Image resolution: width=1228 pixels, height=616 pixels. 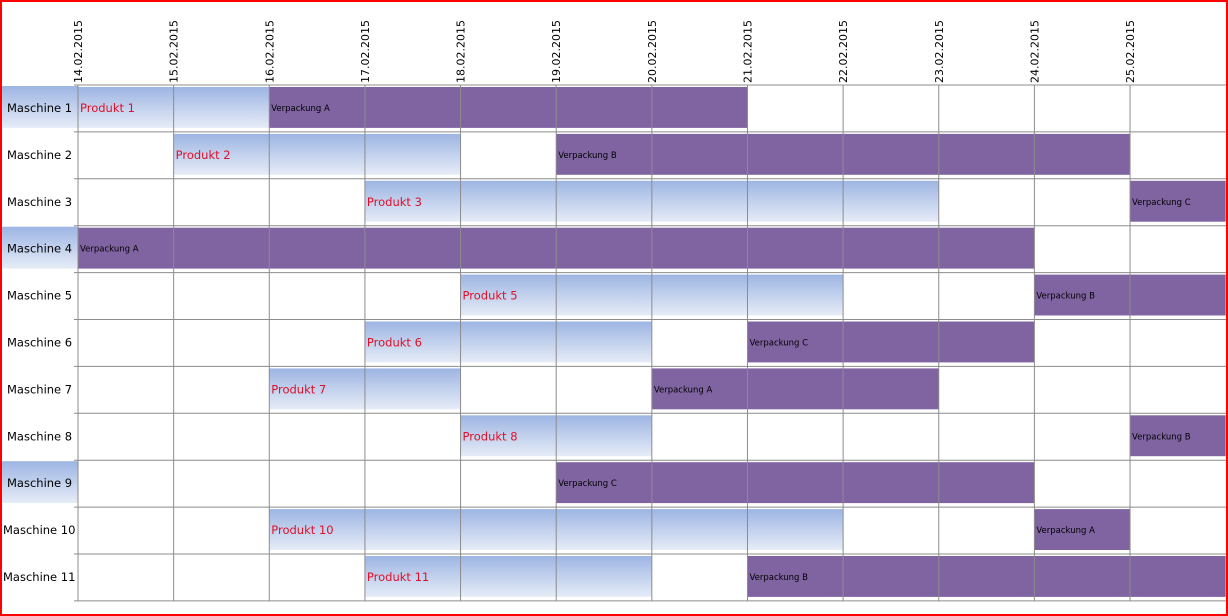 I want to click on machine-label: Maschine 4, so click(x=39, y=249).